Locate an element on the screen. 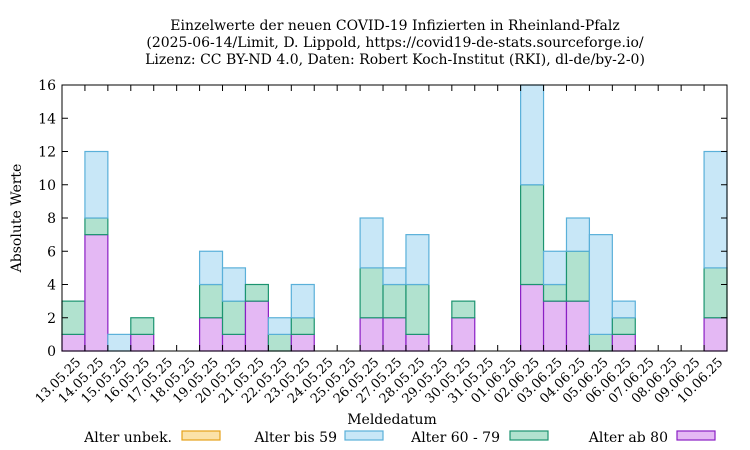 The image size is (750, 450). bar-alter-ab-80-26.05.25 is located at coordinates (371, 334).